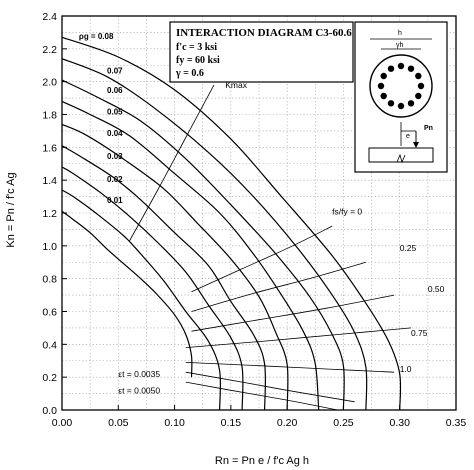  Describe the element at coordinates (115, 179) in the screenshot. I see `curve-label: 0.02` at that location.